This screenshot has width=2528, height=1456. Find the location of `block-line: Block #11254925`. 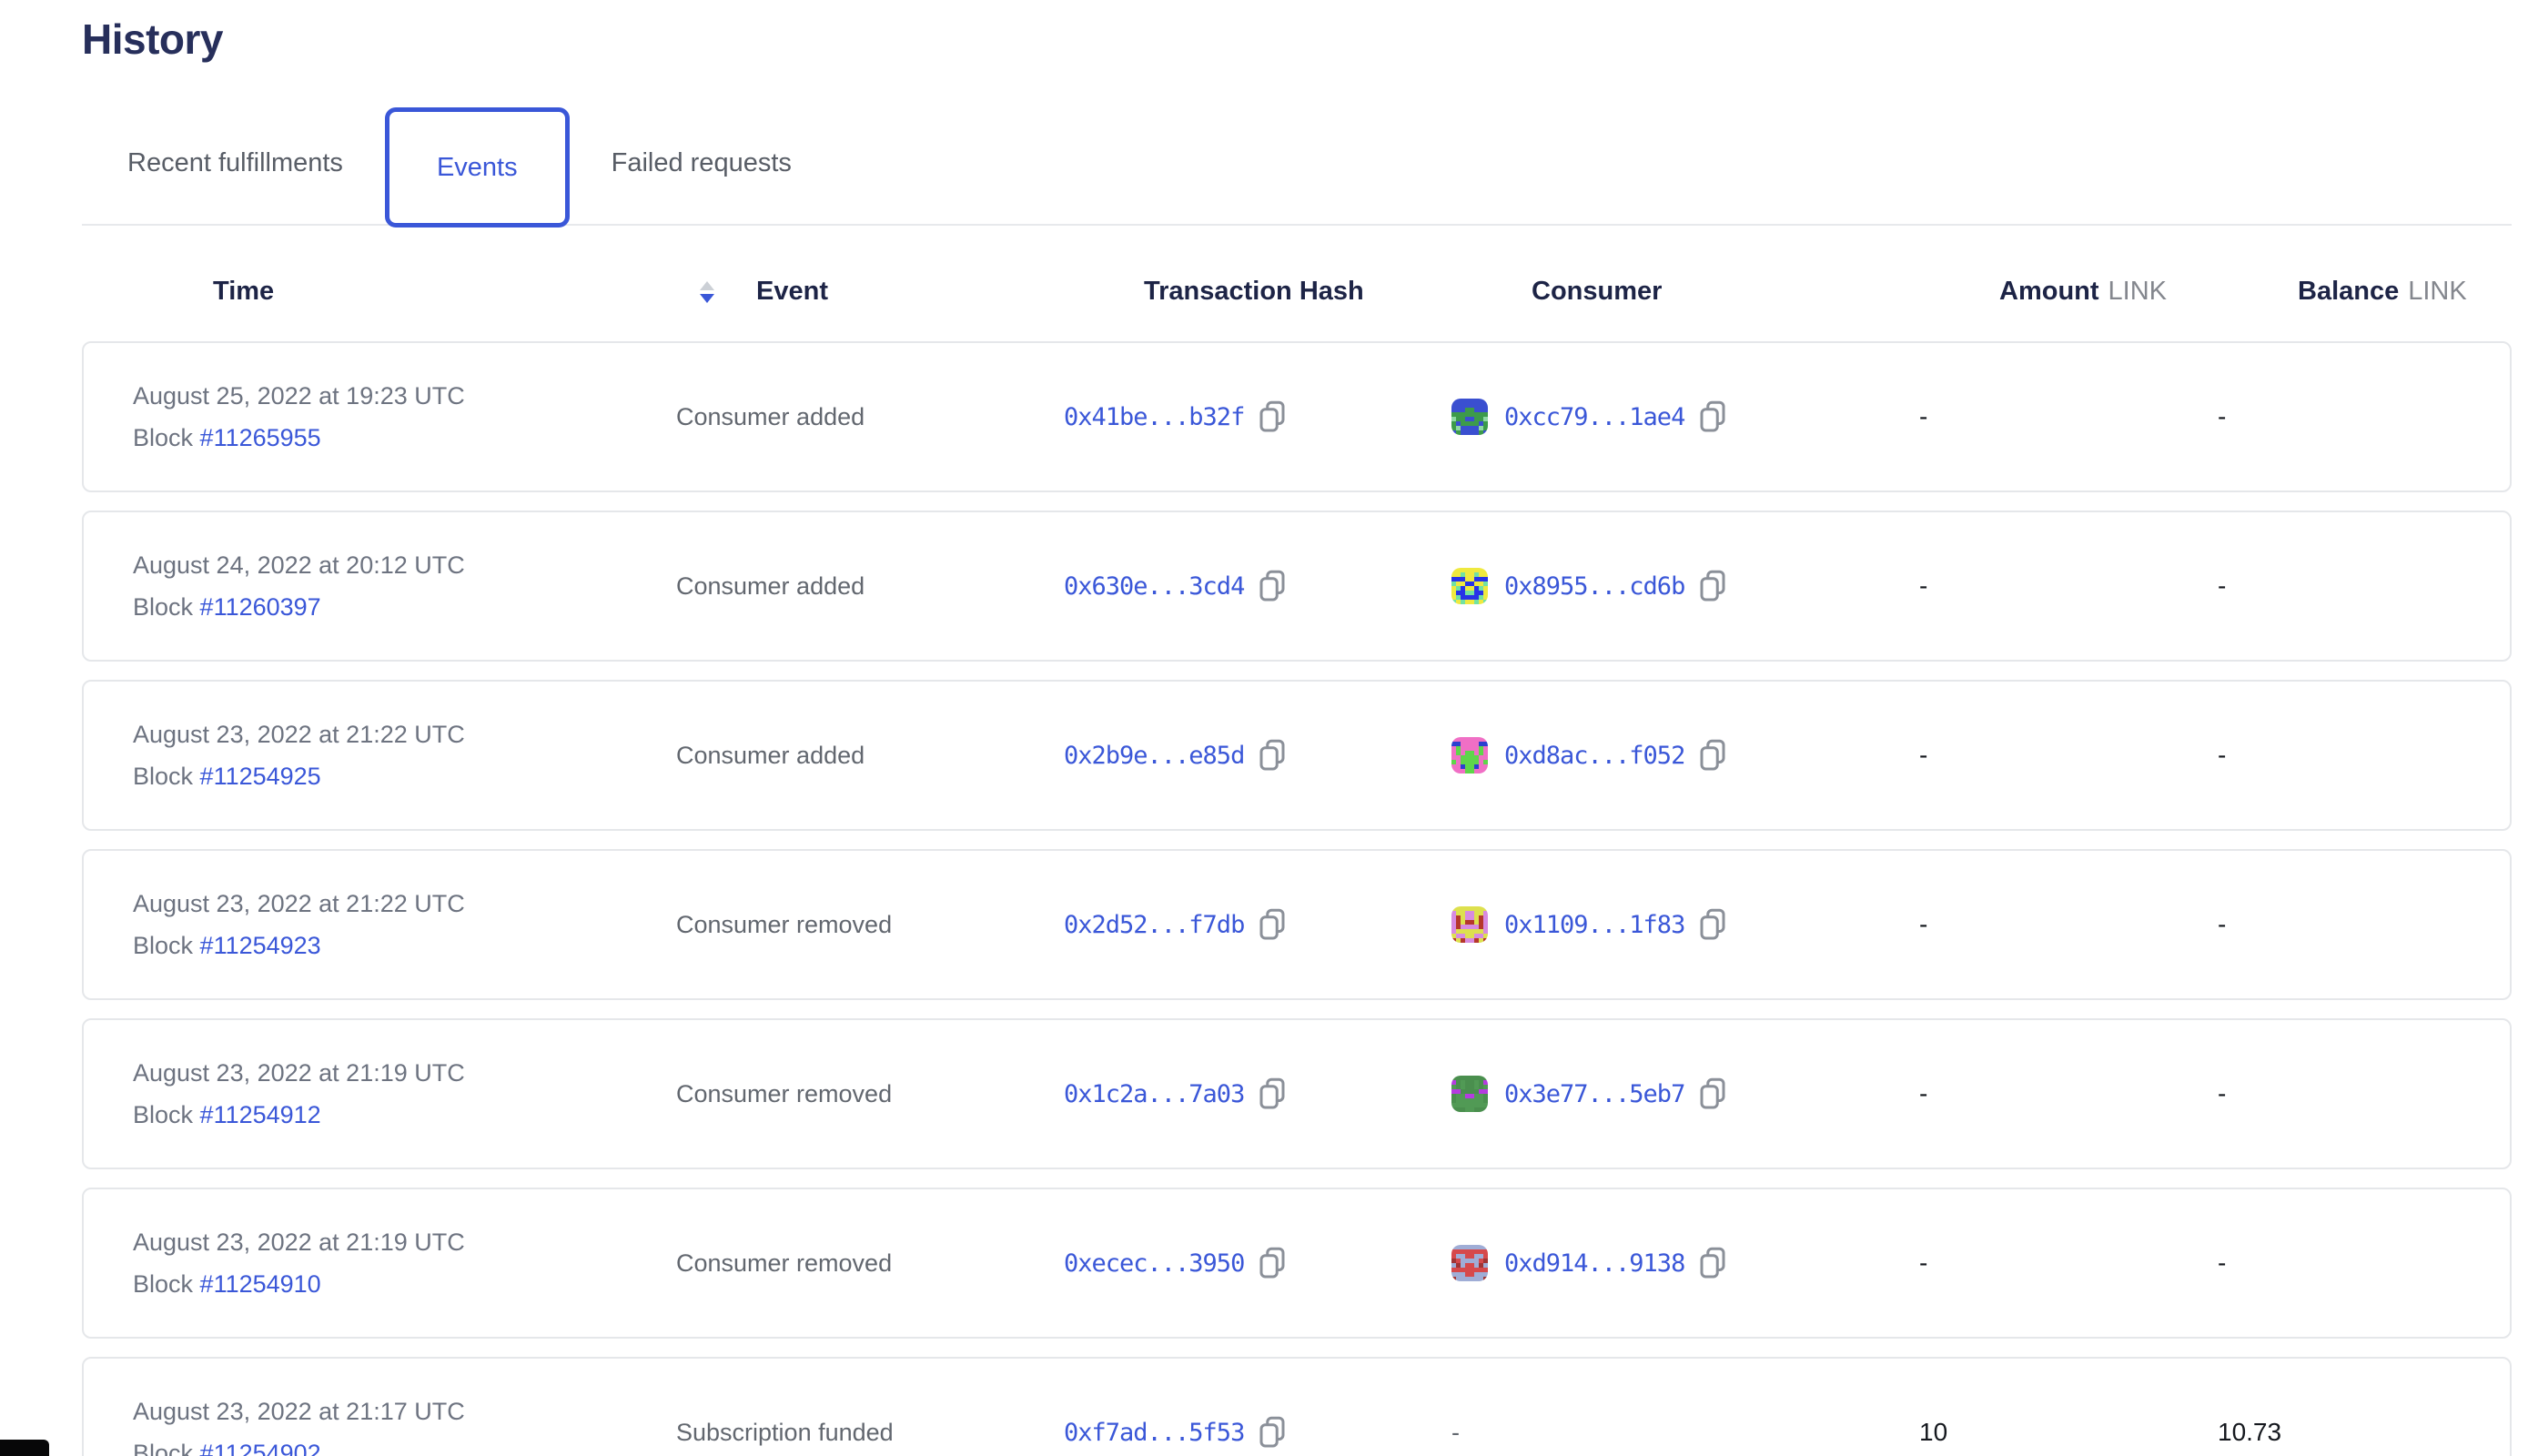

block-line: Block #11254925 is located at coordinates (404, 777).